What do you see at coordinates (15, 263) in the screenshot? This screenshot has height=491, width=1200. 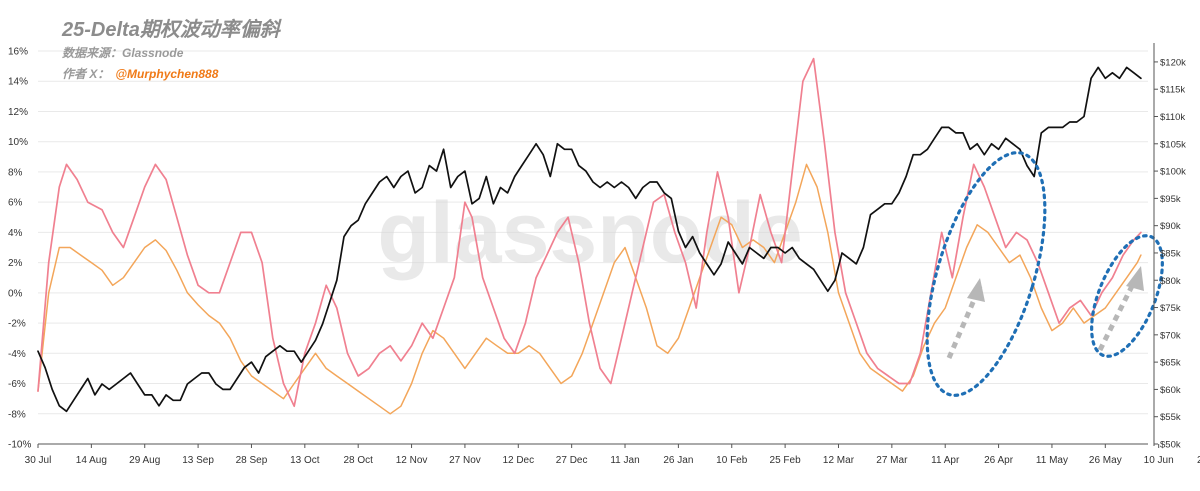 I see `y-left-tick-label: 2%` at bounding box center [15, 263].